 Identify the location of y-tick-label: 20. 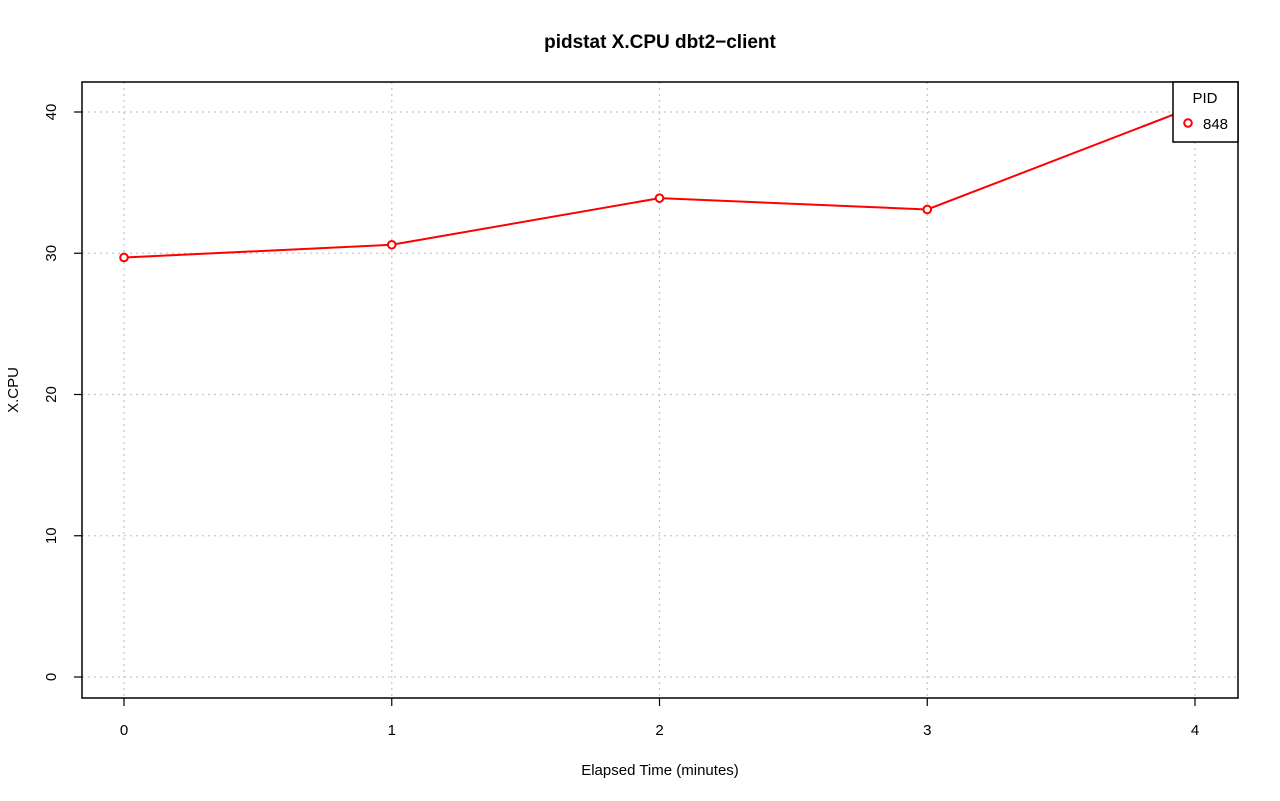
(51, 394).